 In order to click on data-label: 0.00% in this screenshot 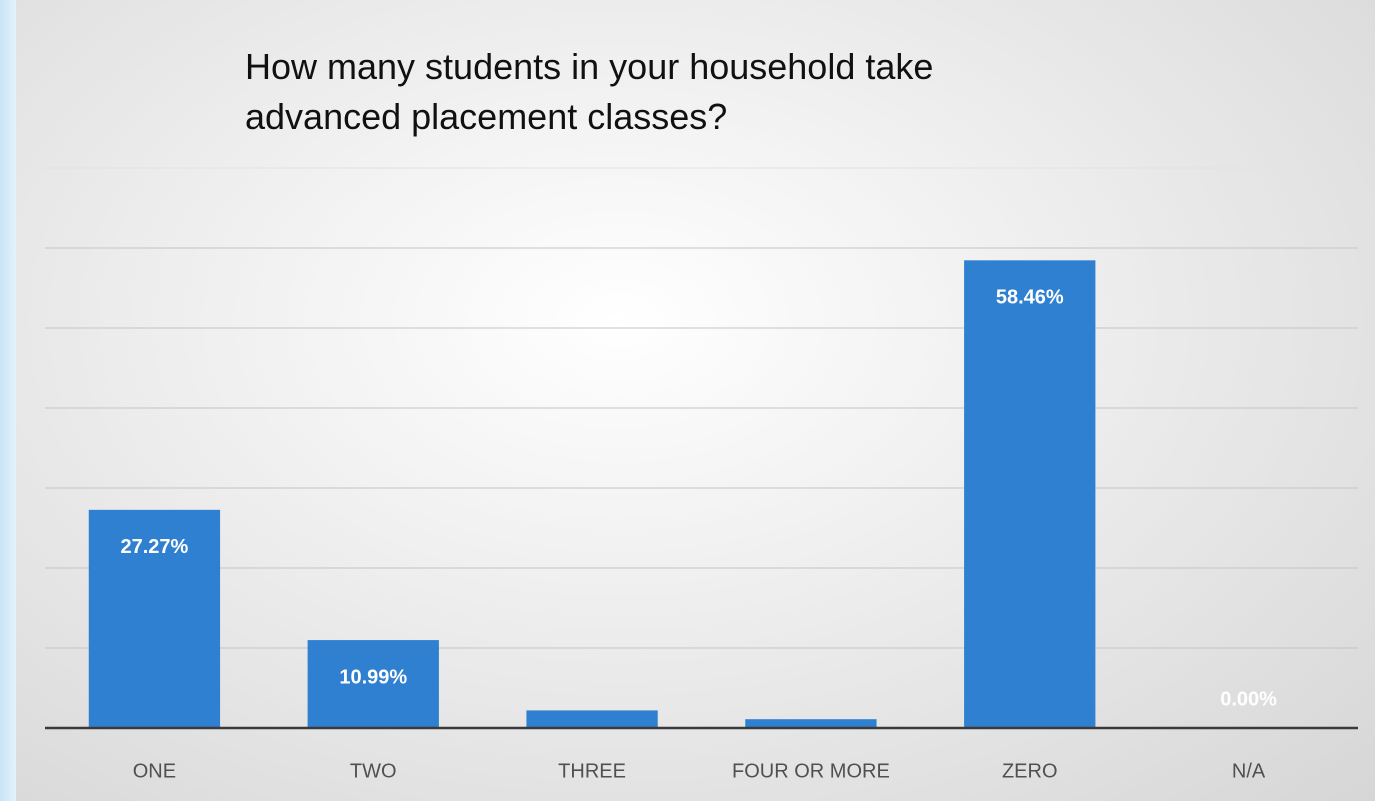, I will do `click(1248, 699)`.